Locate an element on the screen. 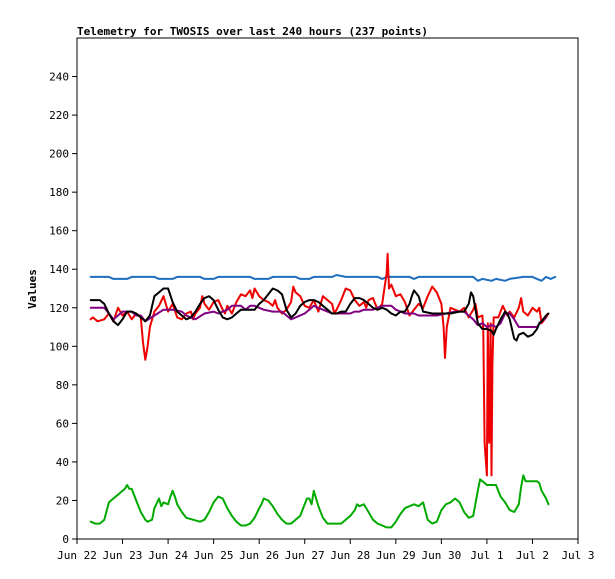 Image resolution: width=615 pixels, height=579 pixels. y-tick-label: 40 is located at coordinates (62, 462).